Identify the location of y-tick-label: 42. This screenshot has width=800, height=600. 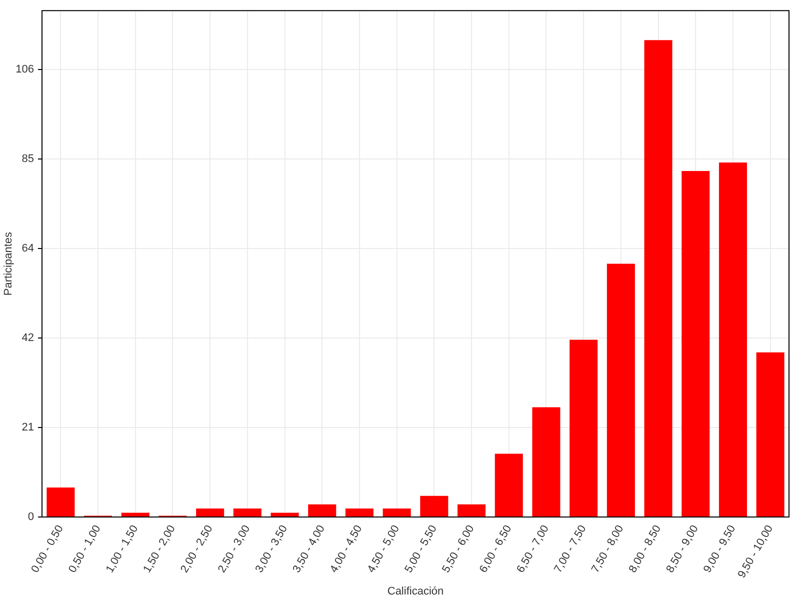
(28, 338).